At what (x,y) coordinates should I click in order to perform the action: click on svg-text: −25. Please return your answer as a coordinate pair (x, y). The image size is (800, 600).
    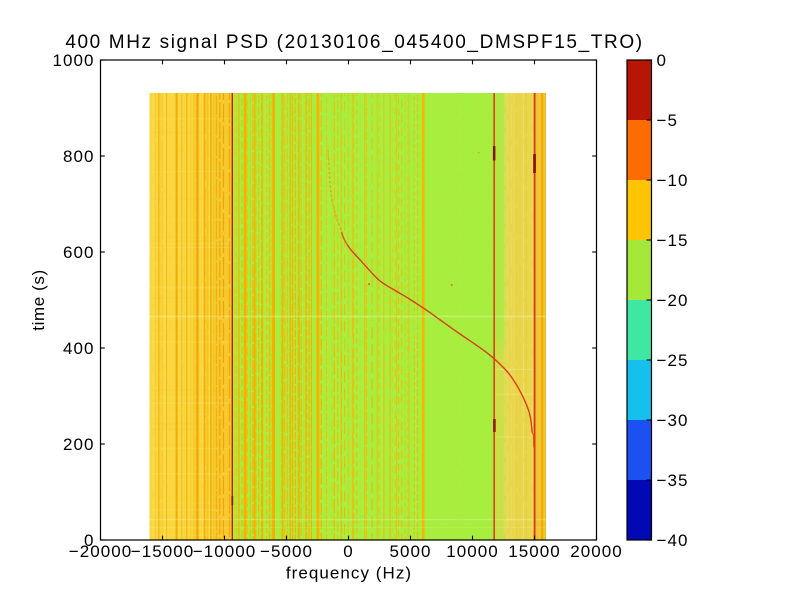
    Looking at the image, I should click on (673, 360).